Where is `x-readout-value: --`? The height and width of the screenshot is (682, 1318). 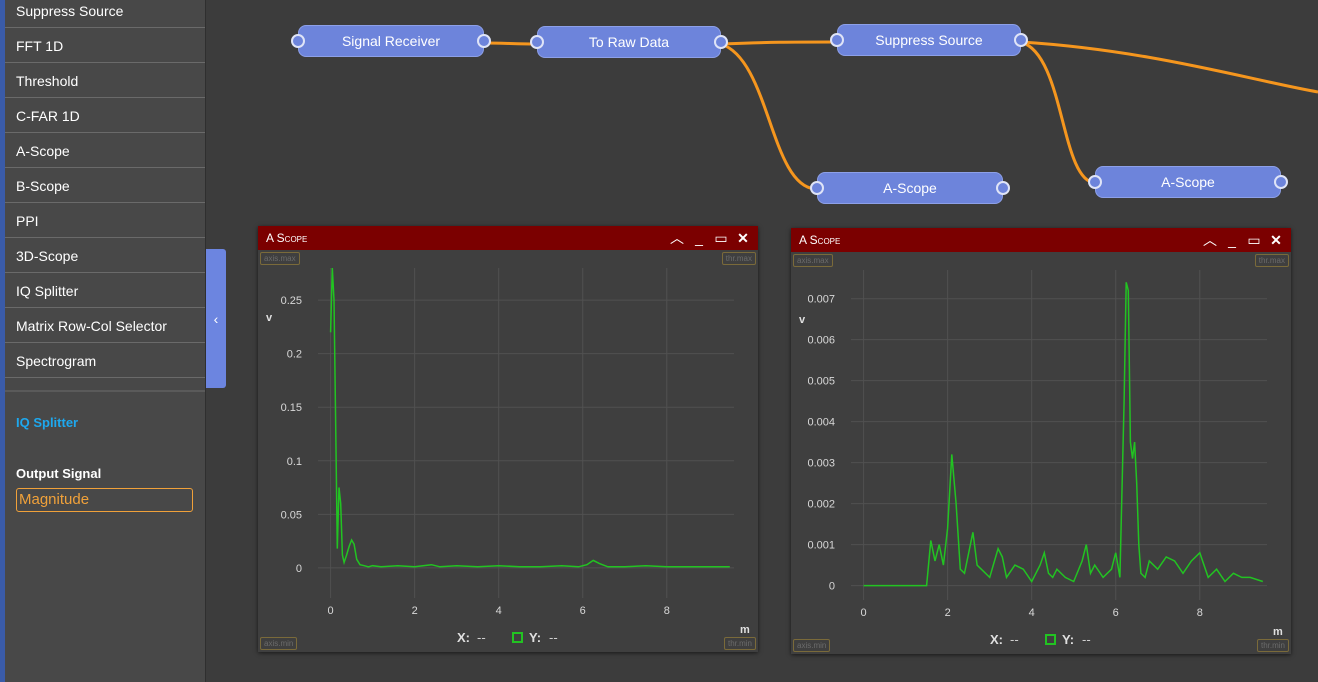
x-readout-value: -- is located at coordinates (1014, 639).